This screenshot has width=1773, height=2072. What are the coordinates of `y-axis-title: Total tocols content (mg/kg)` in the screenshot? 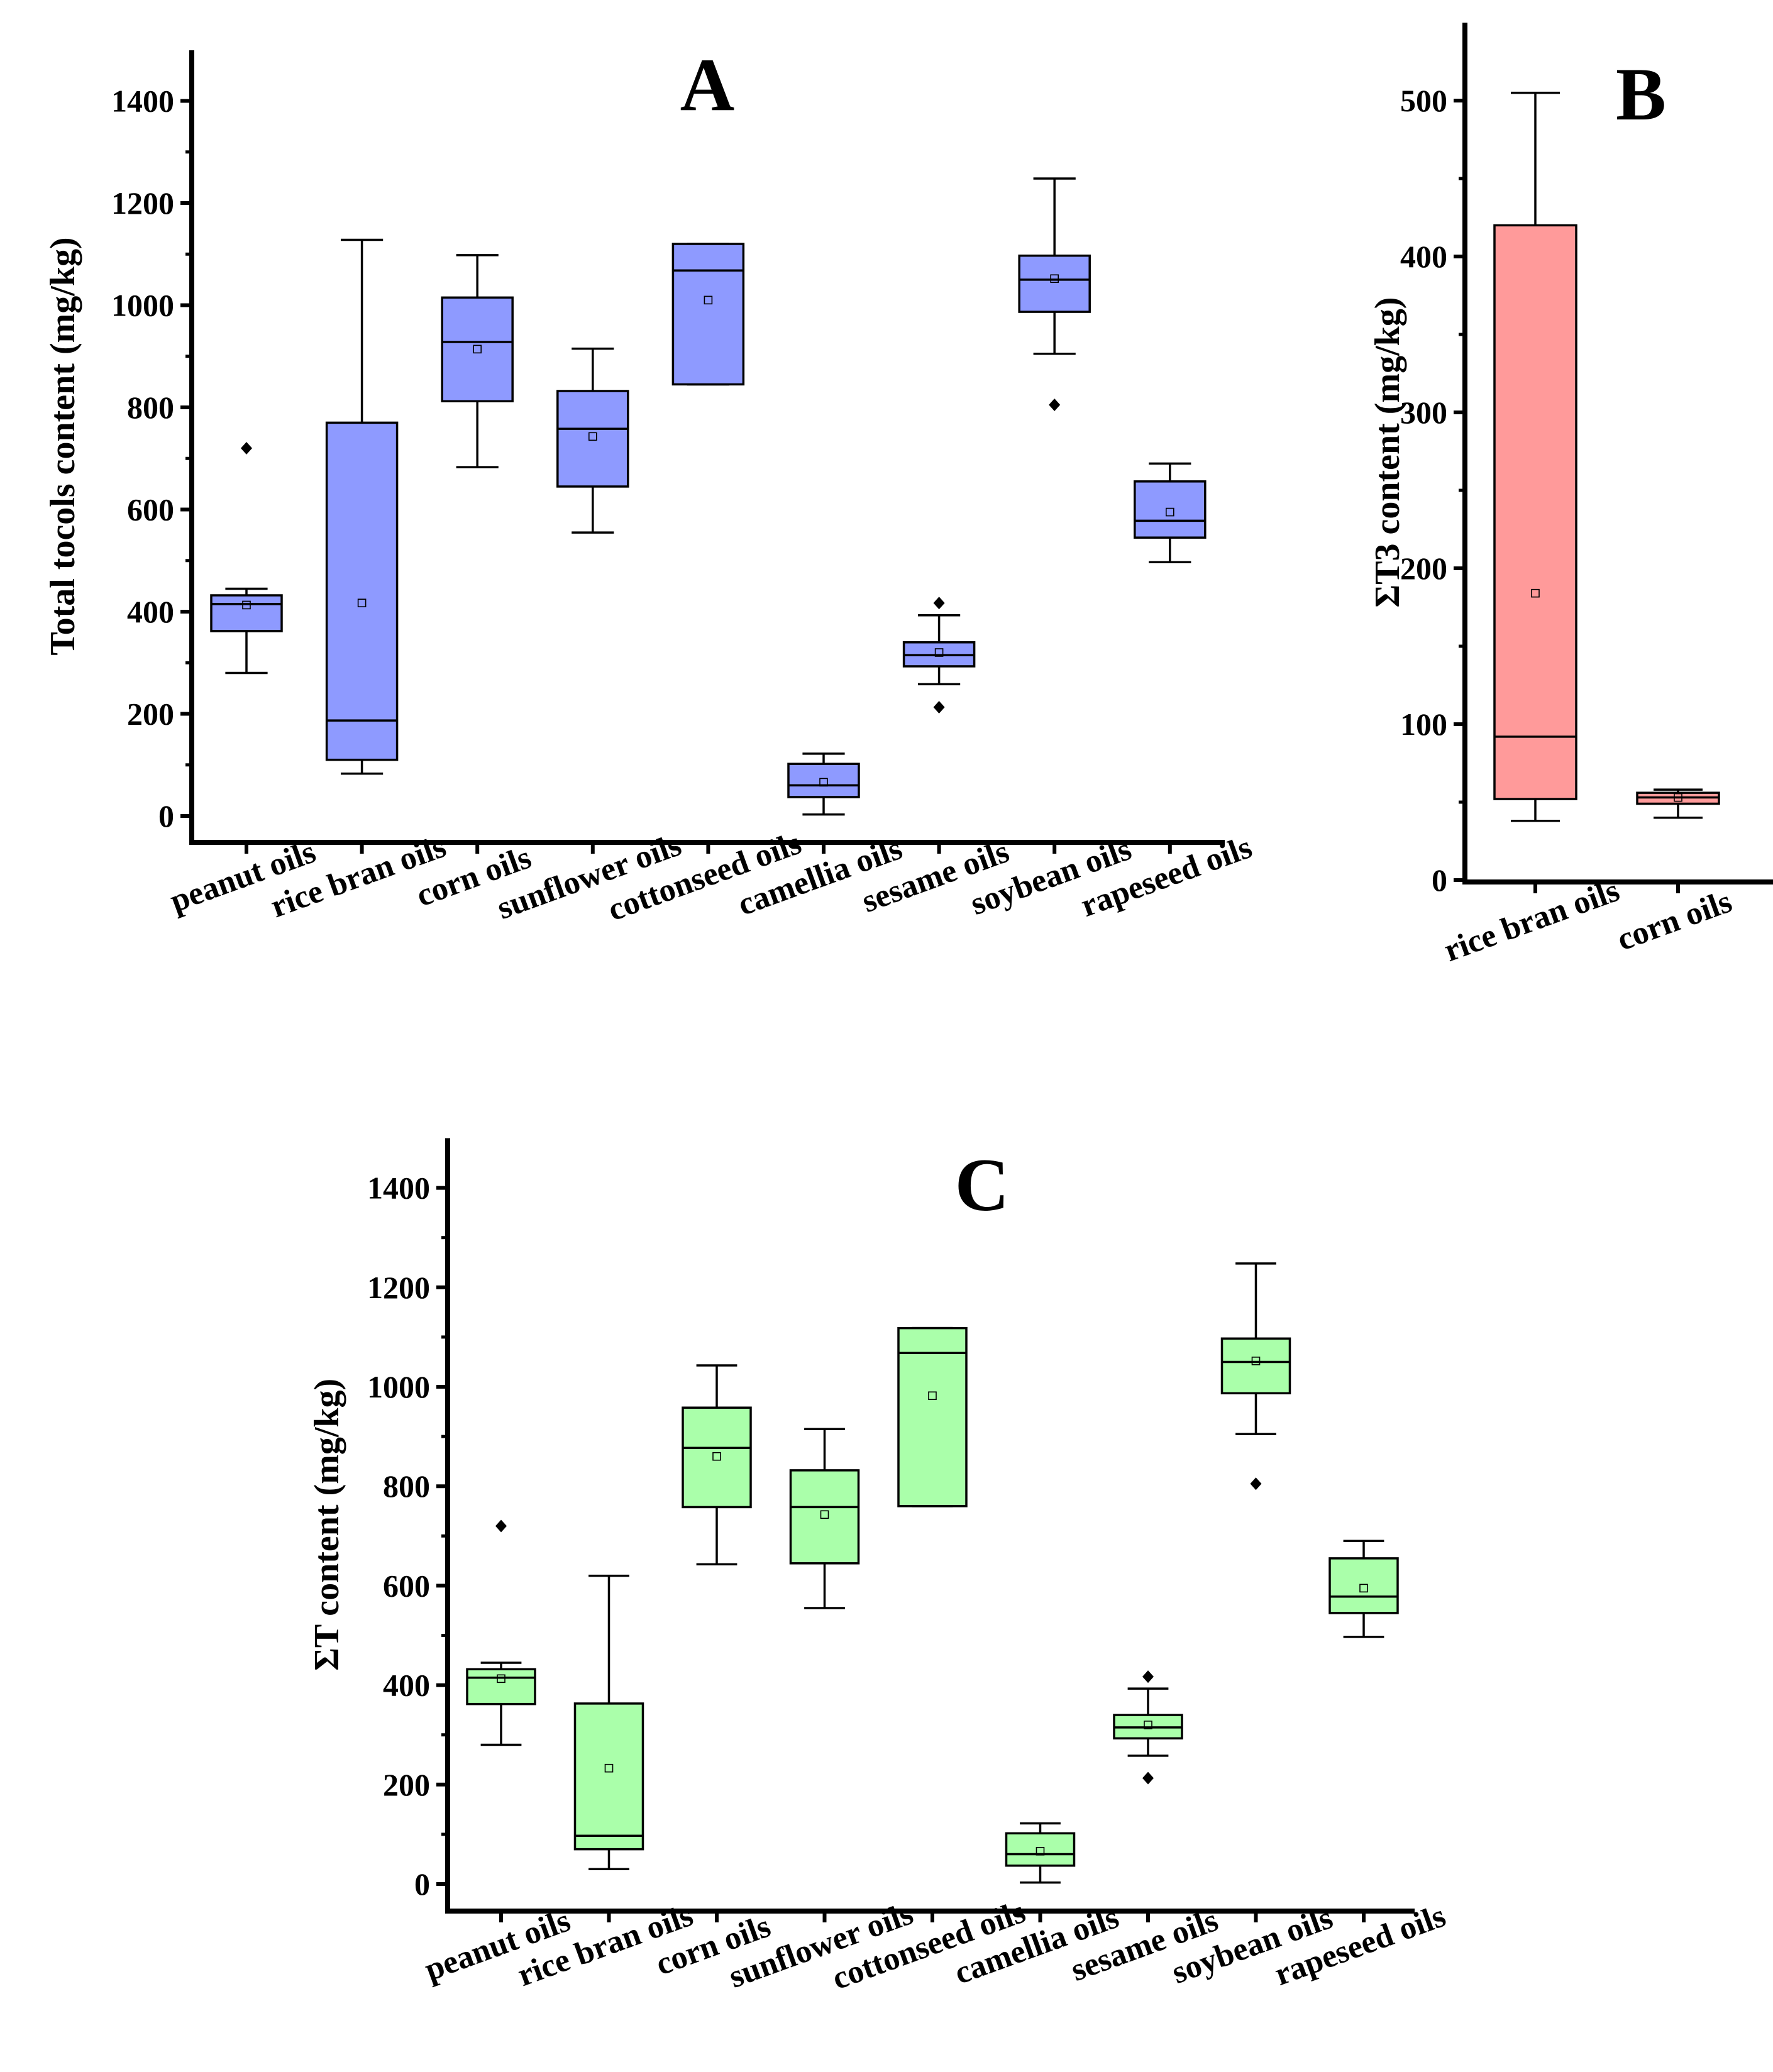 It's located at (62, 446).